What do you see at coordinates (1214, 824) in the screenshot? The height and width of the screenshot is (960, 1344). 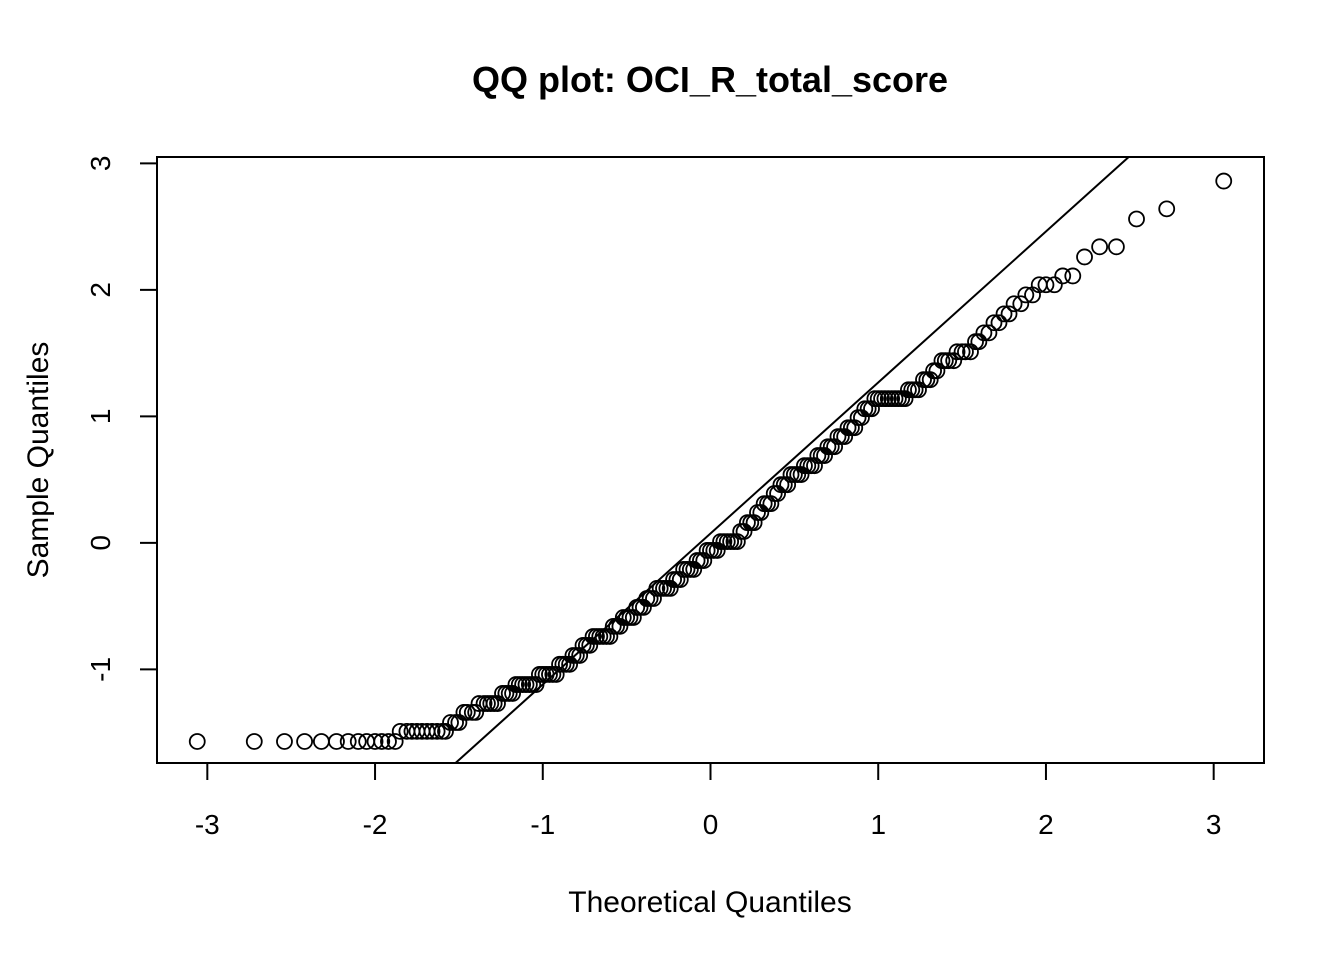 I see `x-tick-label: 3` at bounding box center [1214, 824].